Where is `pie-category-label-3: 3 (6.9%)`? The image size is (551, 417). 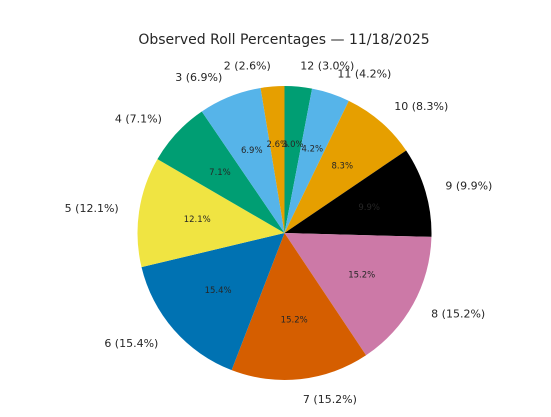 pie-category-label-3: 3 (6.9%) is located at coordinates (198, 77).